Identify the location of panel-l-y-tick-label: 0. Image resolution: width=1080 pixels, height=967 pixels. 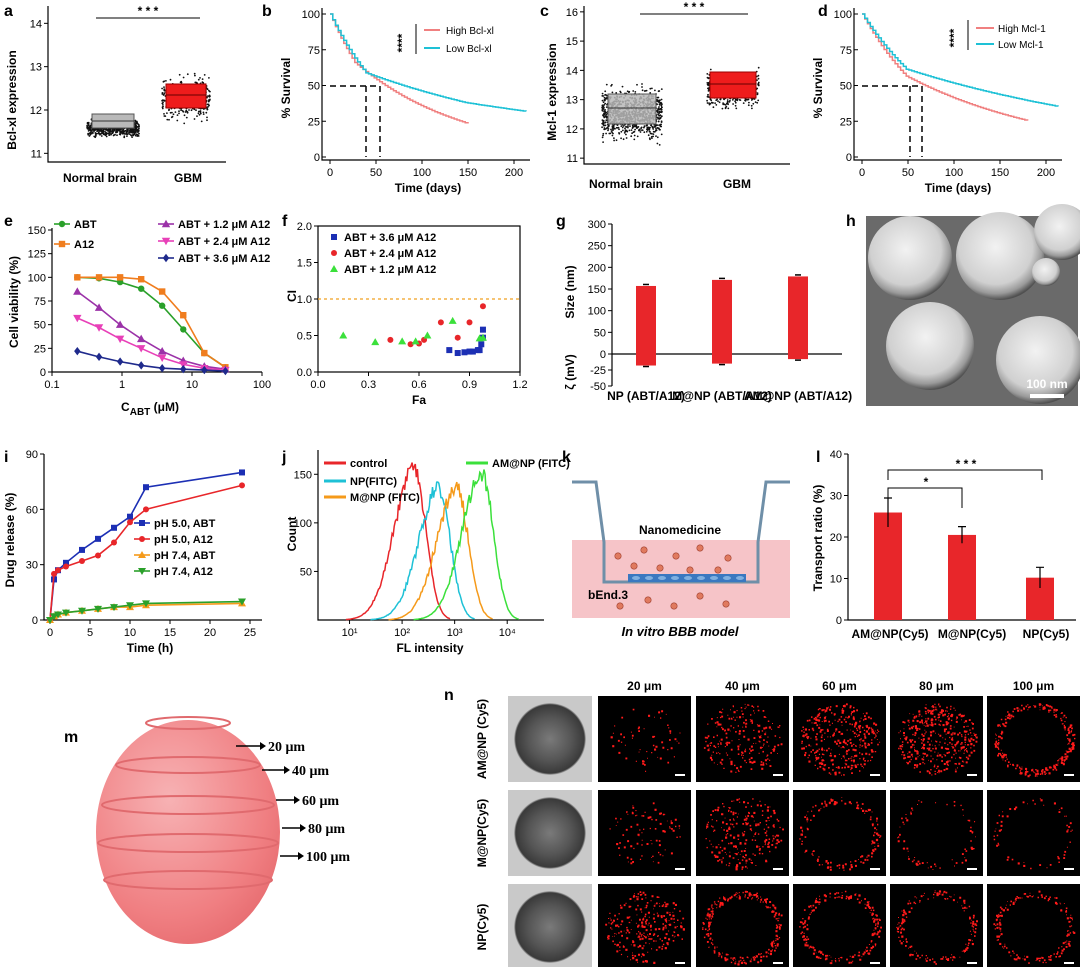
(839, 621).